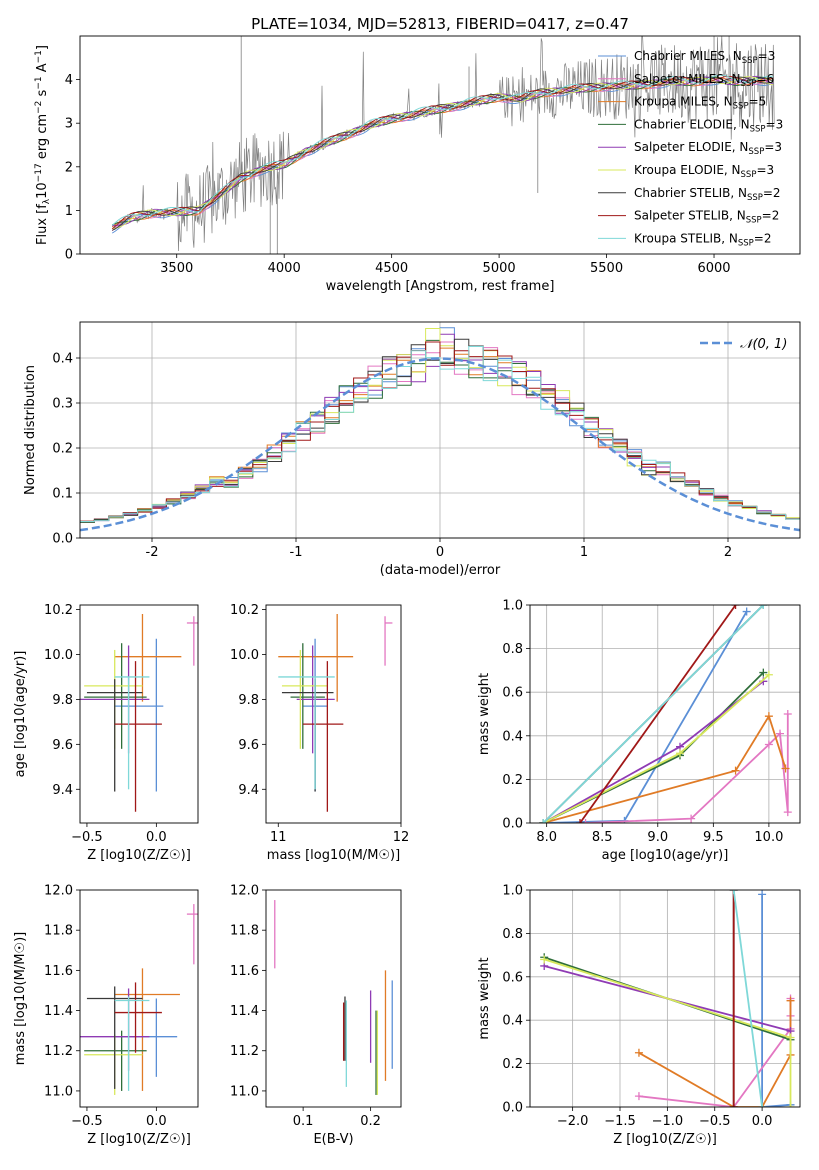 The image size is (819, 1170). I want to click on weight-marker-kroupa_stelib, so click(733, 892).